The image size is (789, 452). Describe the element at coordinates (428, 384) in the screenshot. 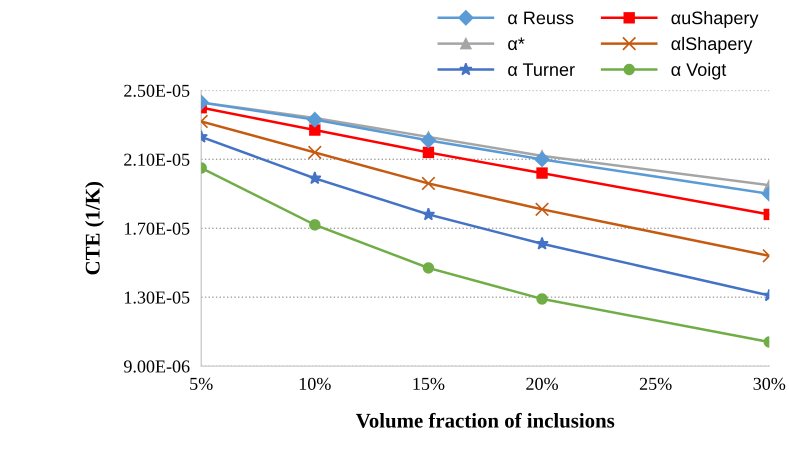

I see `x-tick-label: 15%` at that location.